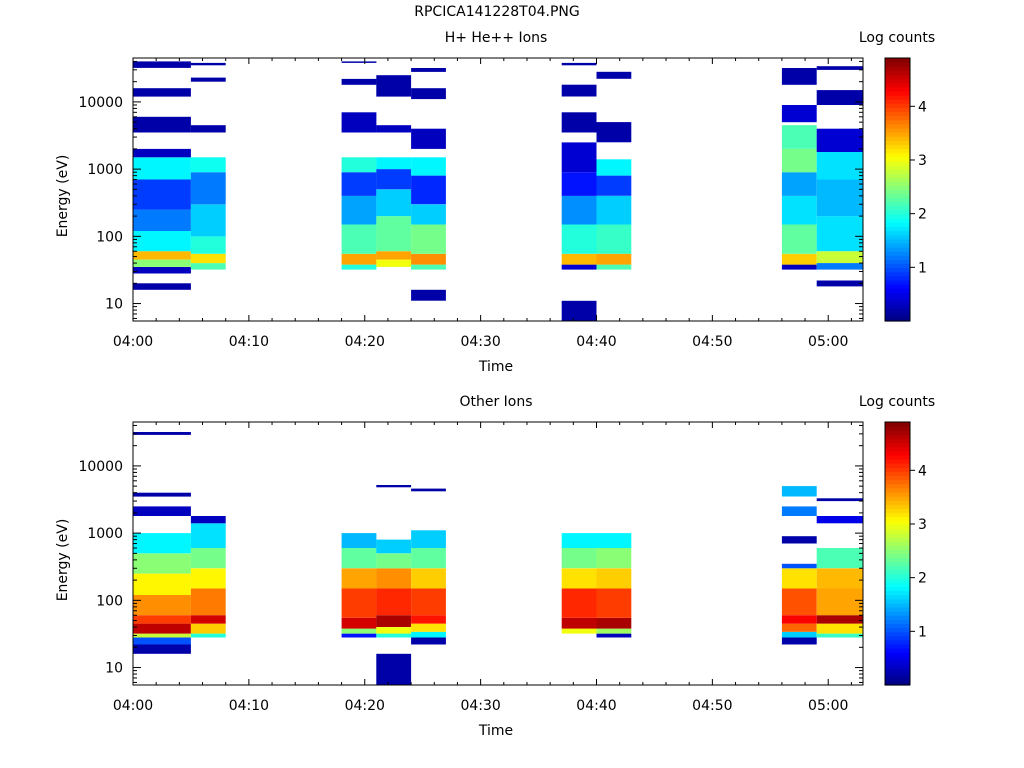  I want to click on y-tick-label: 1000, so click(105, 534).